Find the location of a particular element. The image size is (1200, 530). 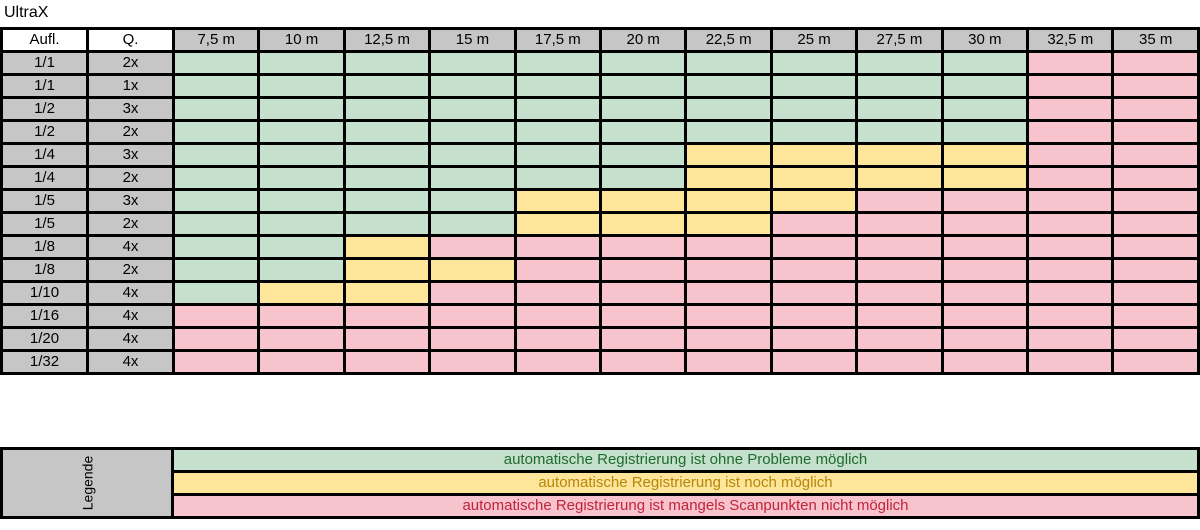

table-title: UltraX is located at coordinates (26, 12).